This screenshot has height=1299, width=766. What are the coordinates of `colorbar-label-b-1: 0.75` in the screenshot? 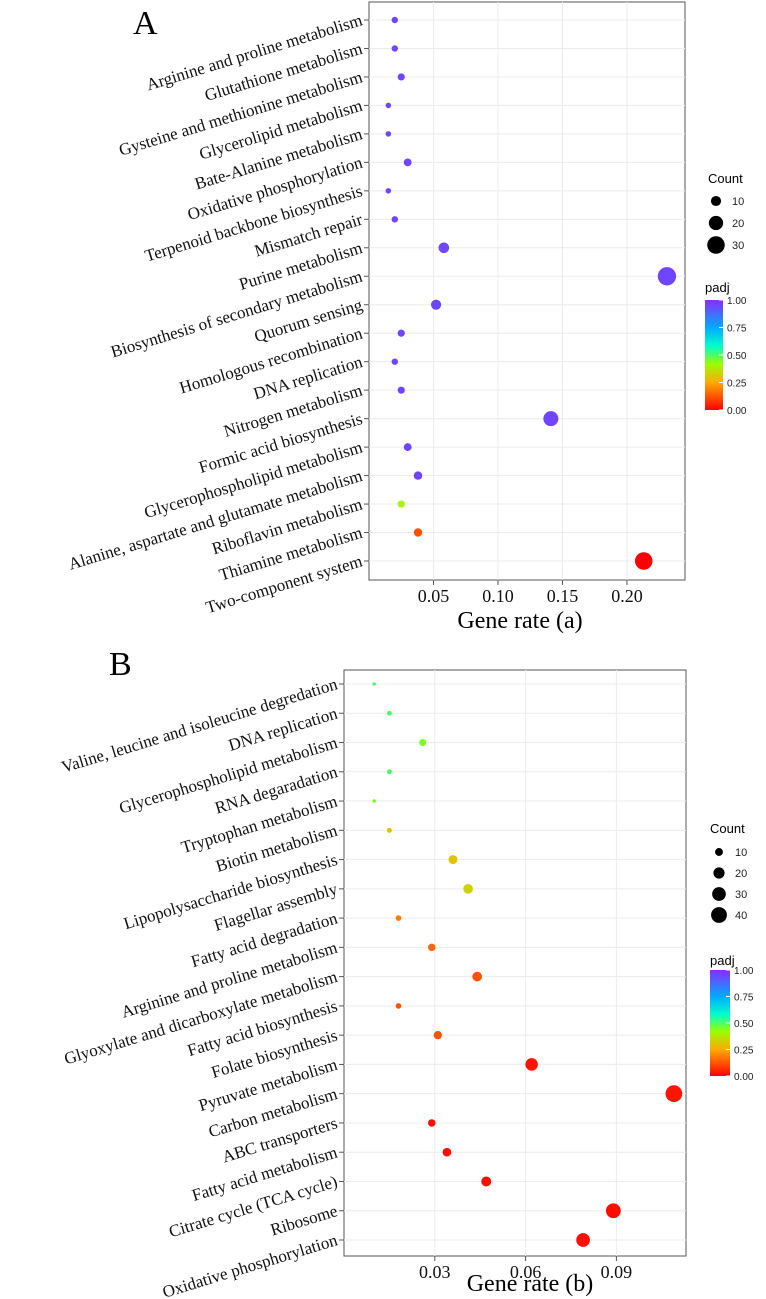 It's located at (744, 998).